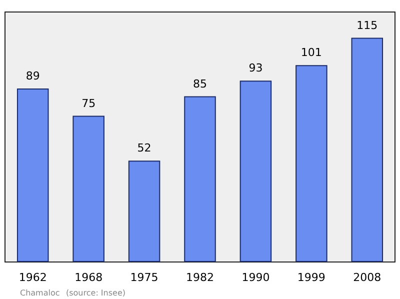 This screenshot has height=299, width=400. What do you see at coordinates (255, 68) in the screenshot?
I see `data-label: 93` at bounding box center [255, 68].